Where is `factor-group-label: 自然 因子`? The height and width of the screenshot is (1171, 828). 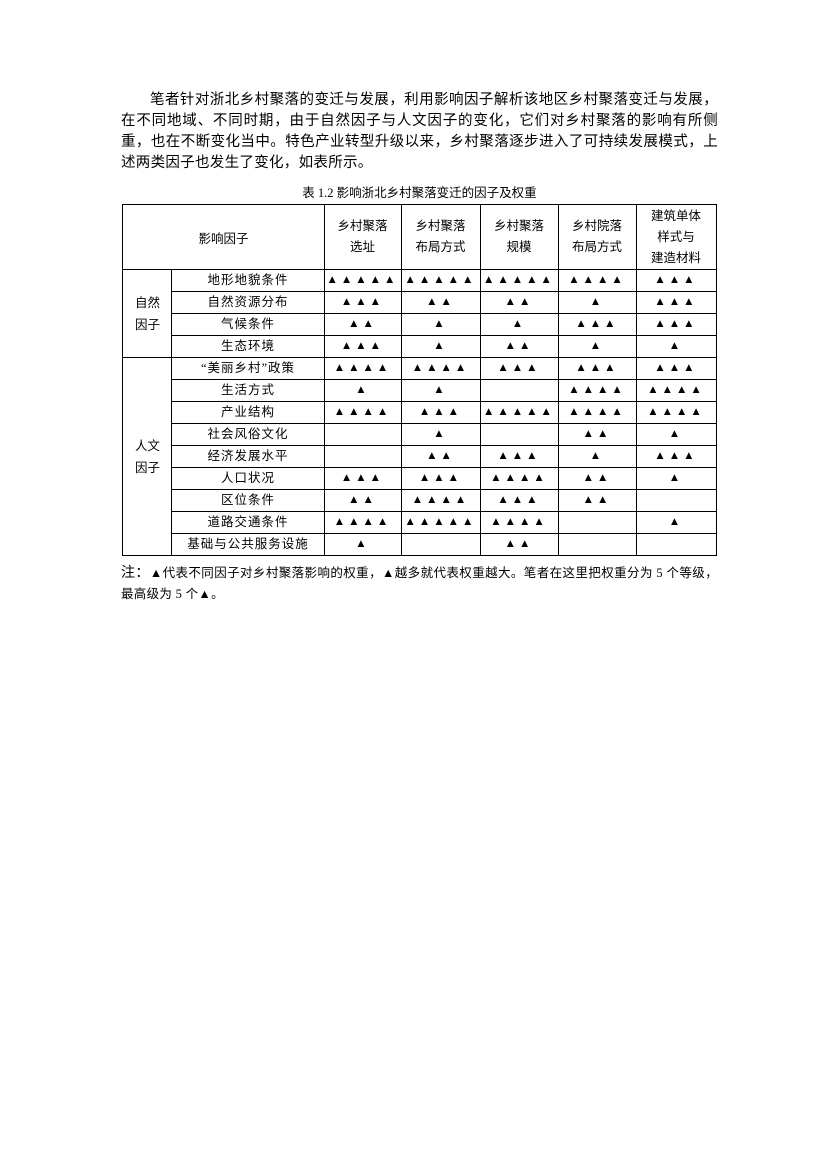
factor-group-label: 自然 因子 is located at coordinates (147, 313).